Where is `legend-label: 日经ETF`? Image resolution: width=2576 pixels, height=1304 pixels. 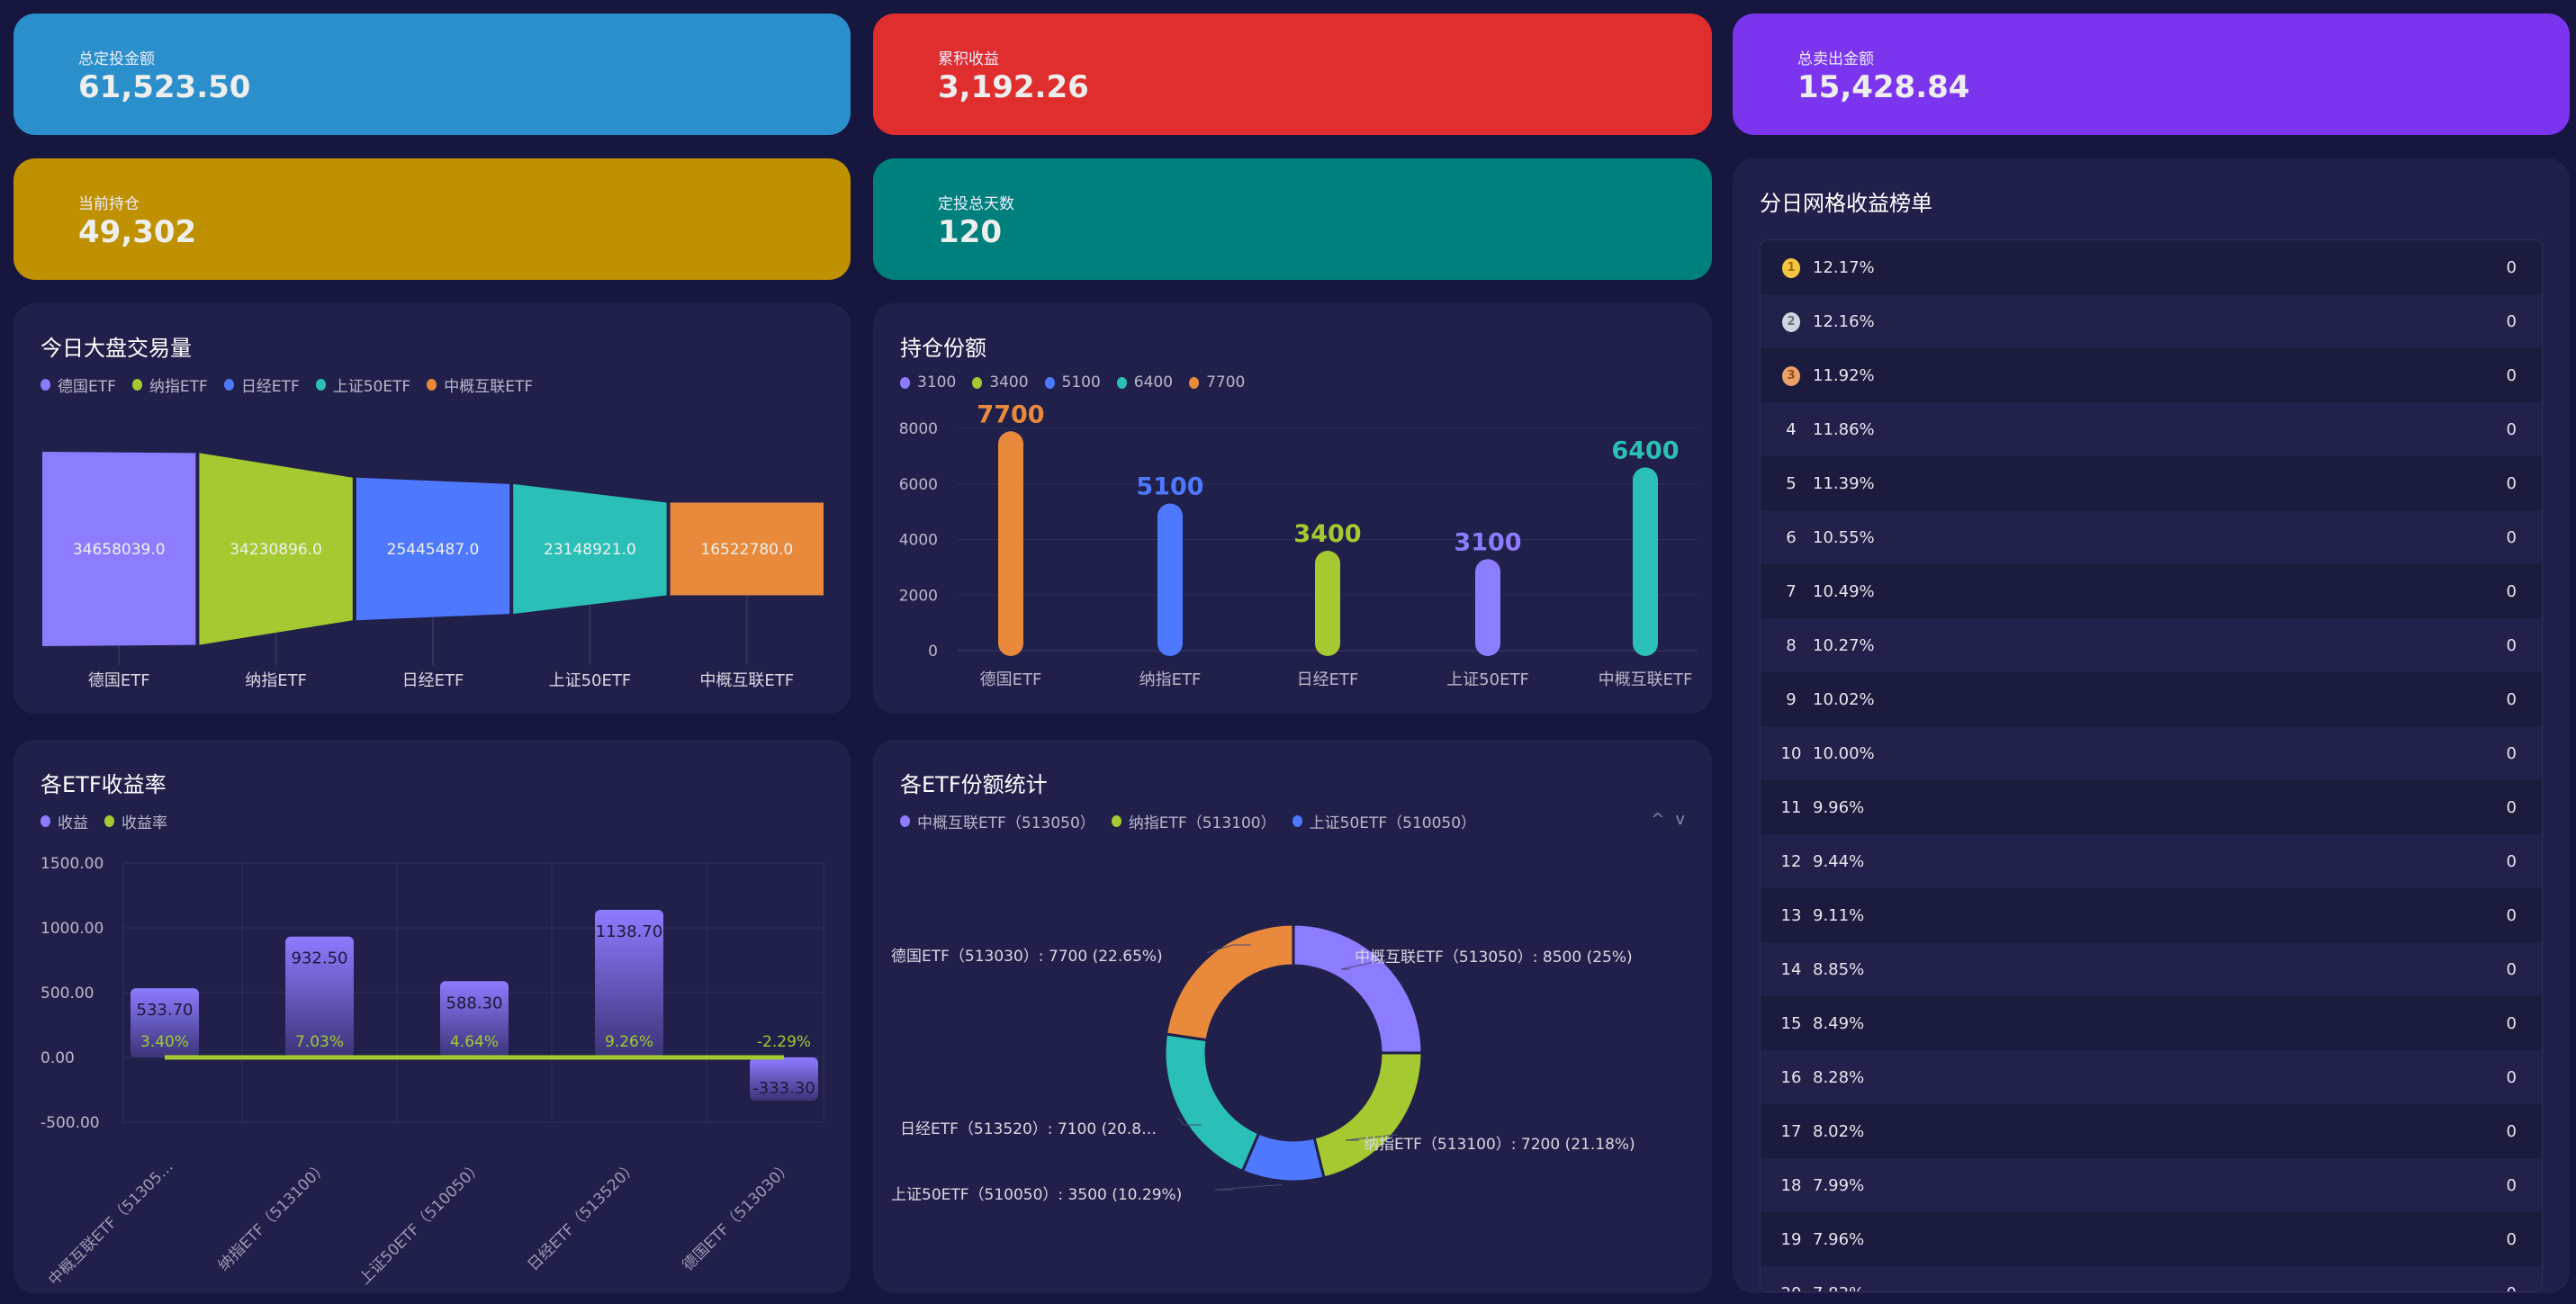 legend-label: 日经ETF is located at coordinates (270, 387).